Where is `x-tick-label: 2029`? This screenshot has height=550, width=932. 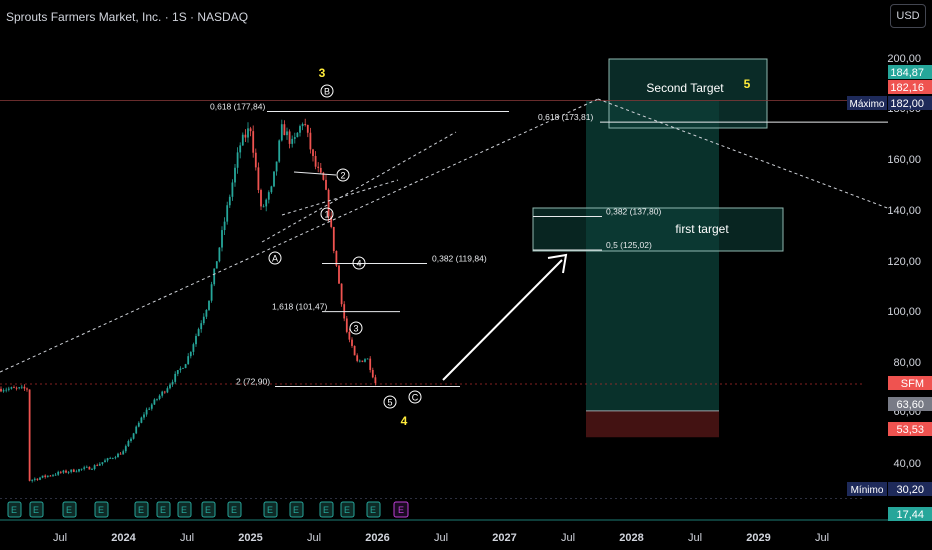 x-tick-label: 2029 is located at coordinates (758, 538).